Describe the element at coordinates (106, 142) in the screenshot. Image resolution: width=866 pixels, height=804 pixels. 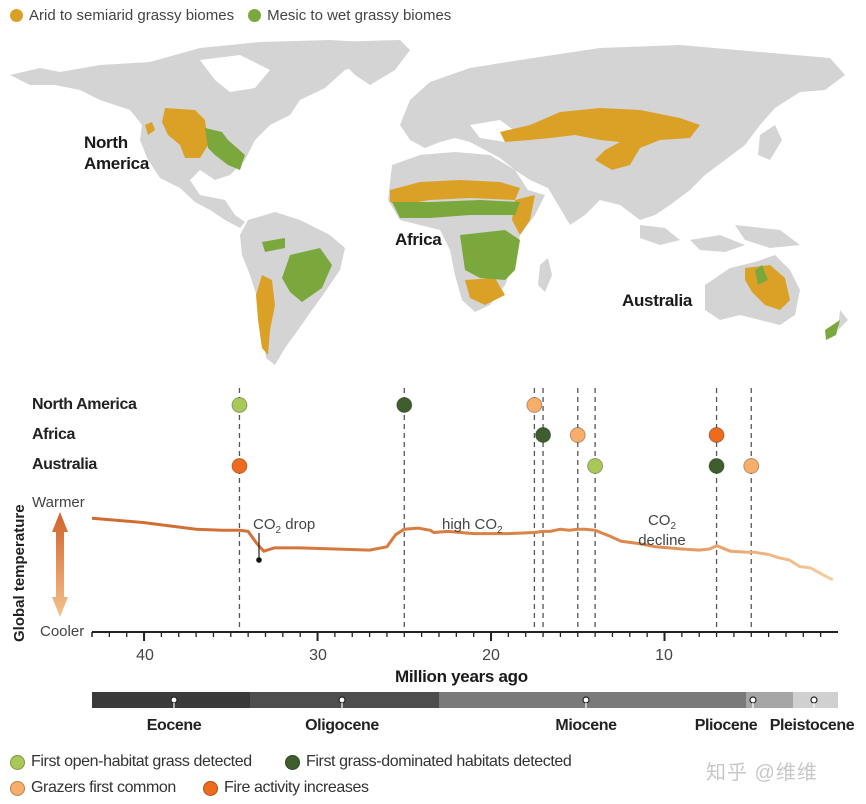
I see `map-label-north-america-line1: North` at that location.